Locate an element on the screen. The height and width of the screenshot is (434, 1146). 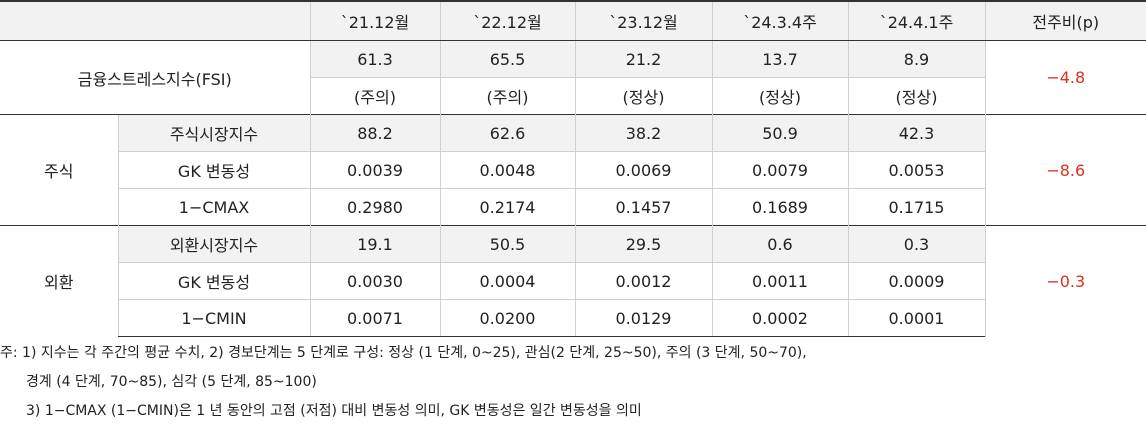
row-label: 주식시장지수 is located at coordinates (213, 133).